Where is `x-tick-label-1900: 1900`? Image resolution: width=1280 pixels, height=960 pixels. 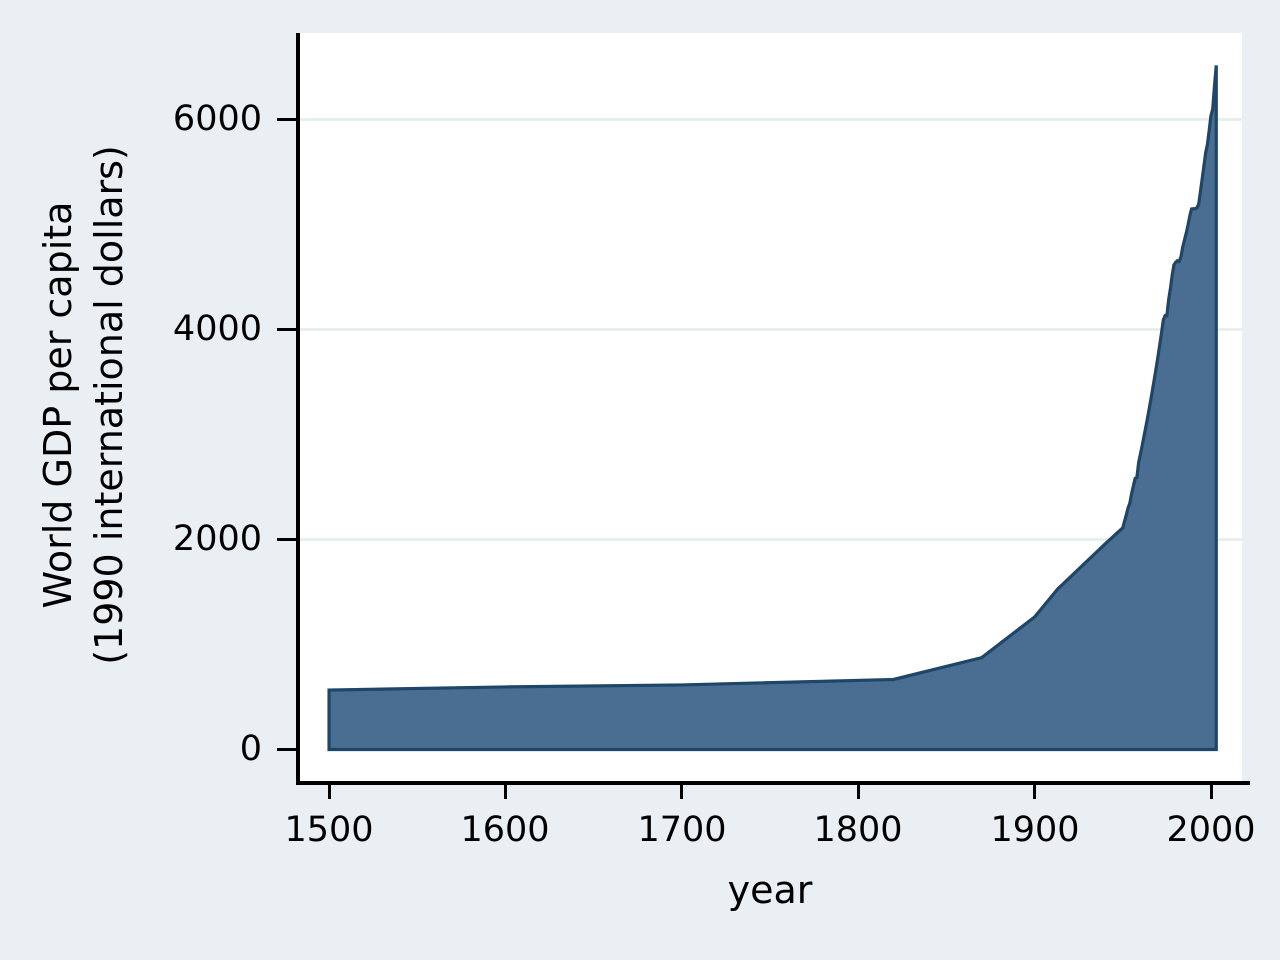 x-tick-label-1900: 1900 is located at coordinates (1035, 830).